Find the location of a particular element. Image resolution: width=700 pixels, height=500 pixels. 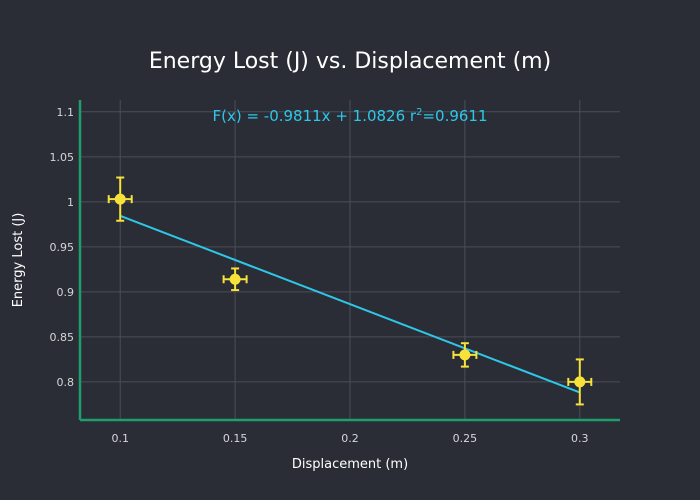

fit-equation-annotation: F(x) = -0.9811x + 1.0826 r2=0.9611 is located at coordinates (349, 116).